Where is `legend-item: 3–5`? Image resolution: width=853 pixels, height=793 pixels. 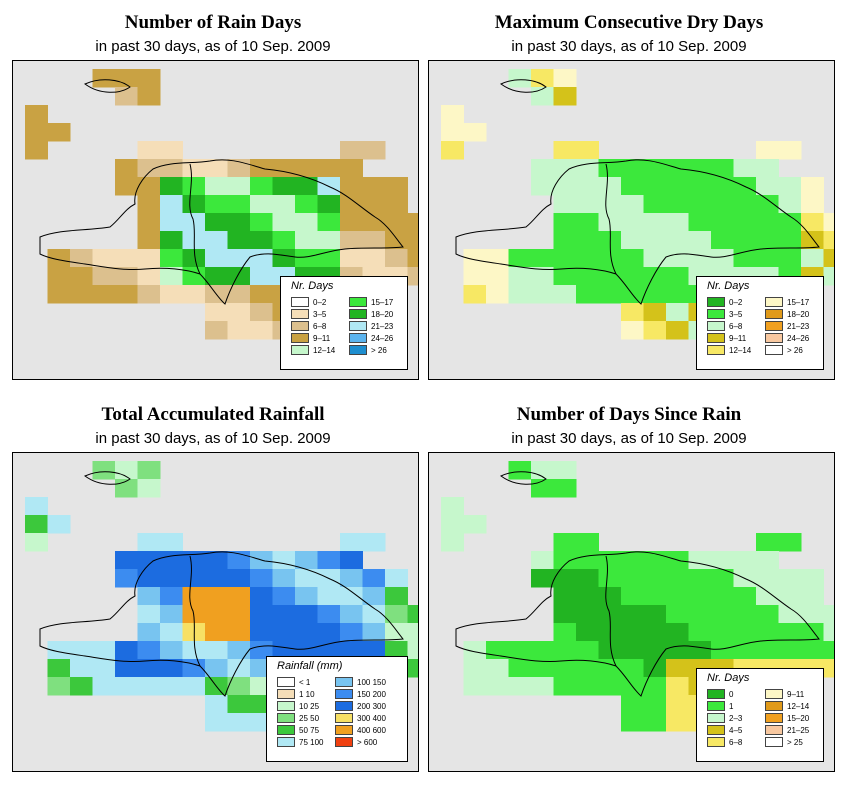
legend-item: 3–5 is located at coordinates (308, 314).